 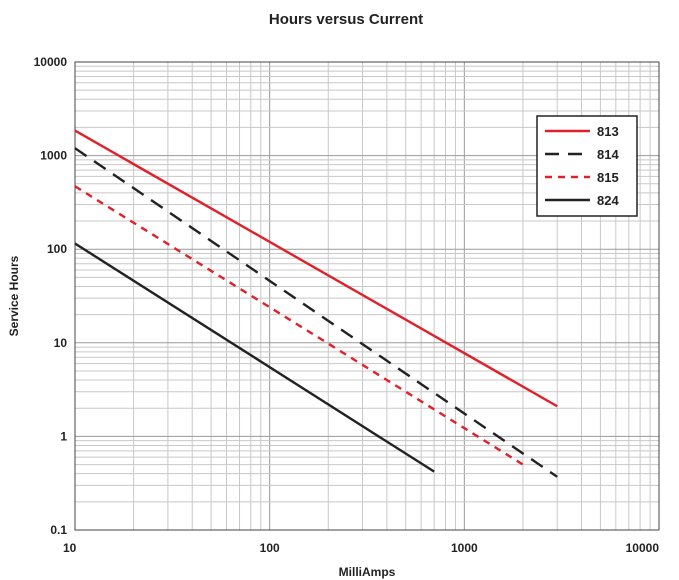 I want to click on chart-title: Hours versus Current, so click(x=346, y=19).